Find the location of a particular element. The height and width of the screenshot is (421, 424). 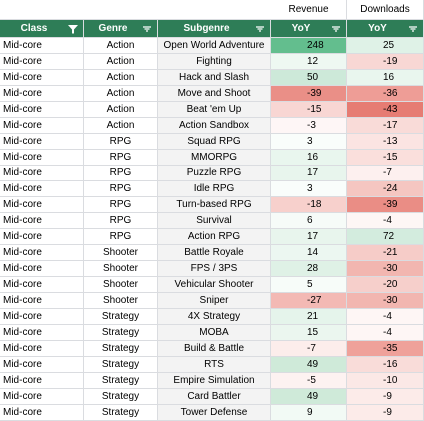

downloads-yoy-column-header: YoY is located at coordinates (385, 29).